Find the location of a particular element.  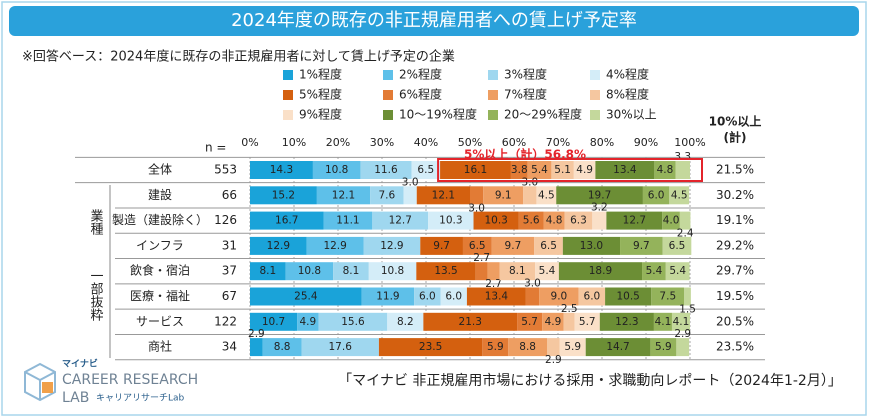

total-value: 21.5% is located at coordinates (735, 170).